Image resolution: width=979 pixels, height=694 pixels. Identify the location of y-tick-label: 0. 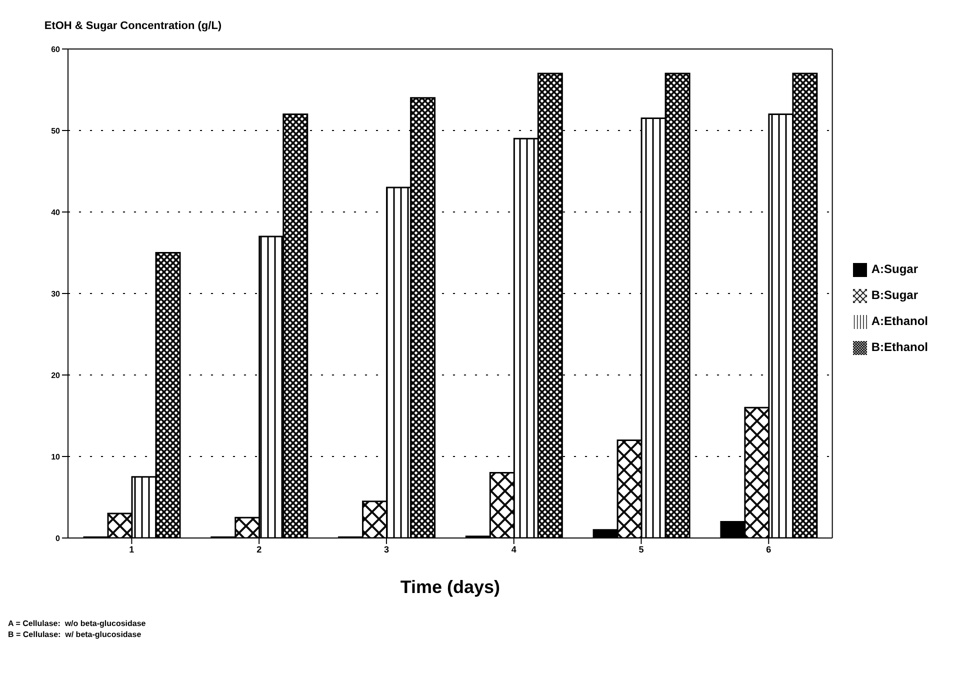
(58, 538).